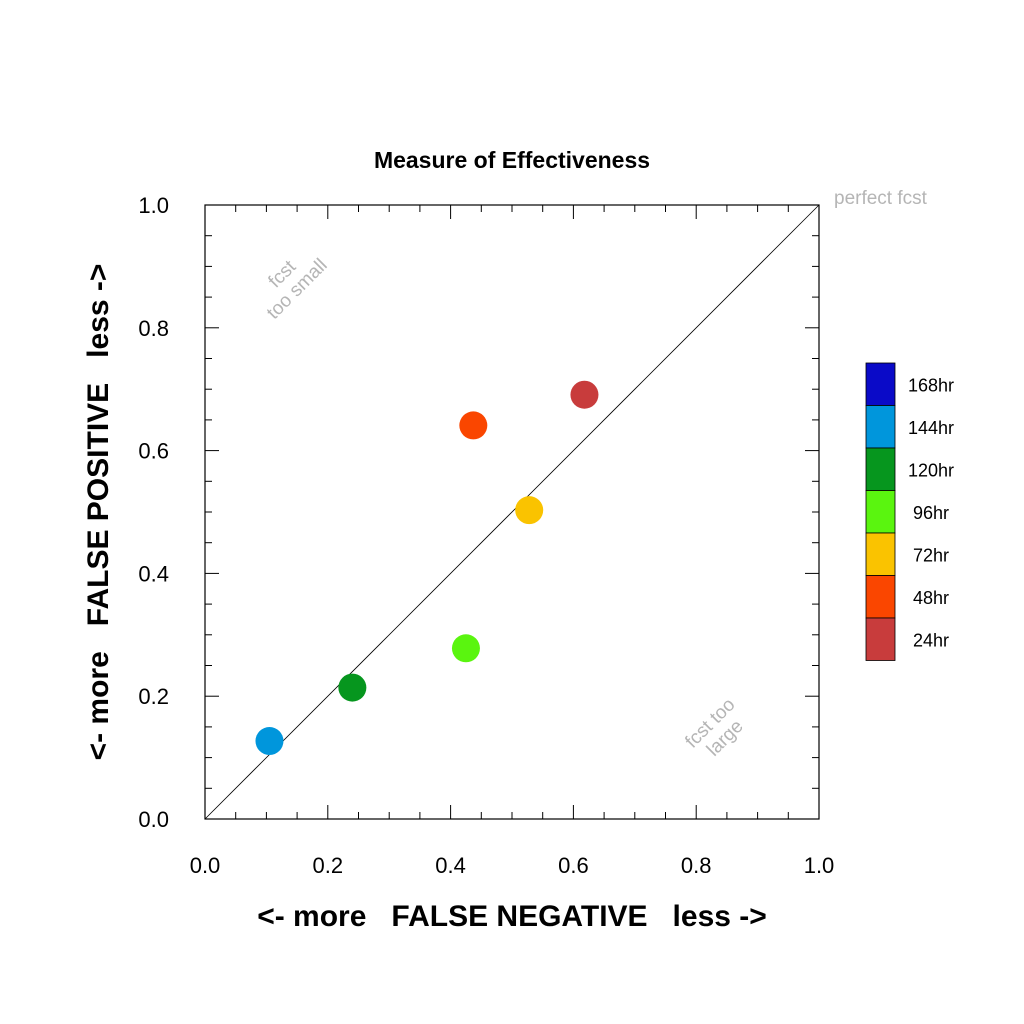  What do you see at coordinates (931, 428) in the screenshot?
I see `legend-label-144hr: 144hr` at bounding box center [931, 428].